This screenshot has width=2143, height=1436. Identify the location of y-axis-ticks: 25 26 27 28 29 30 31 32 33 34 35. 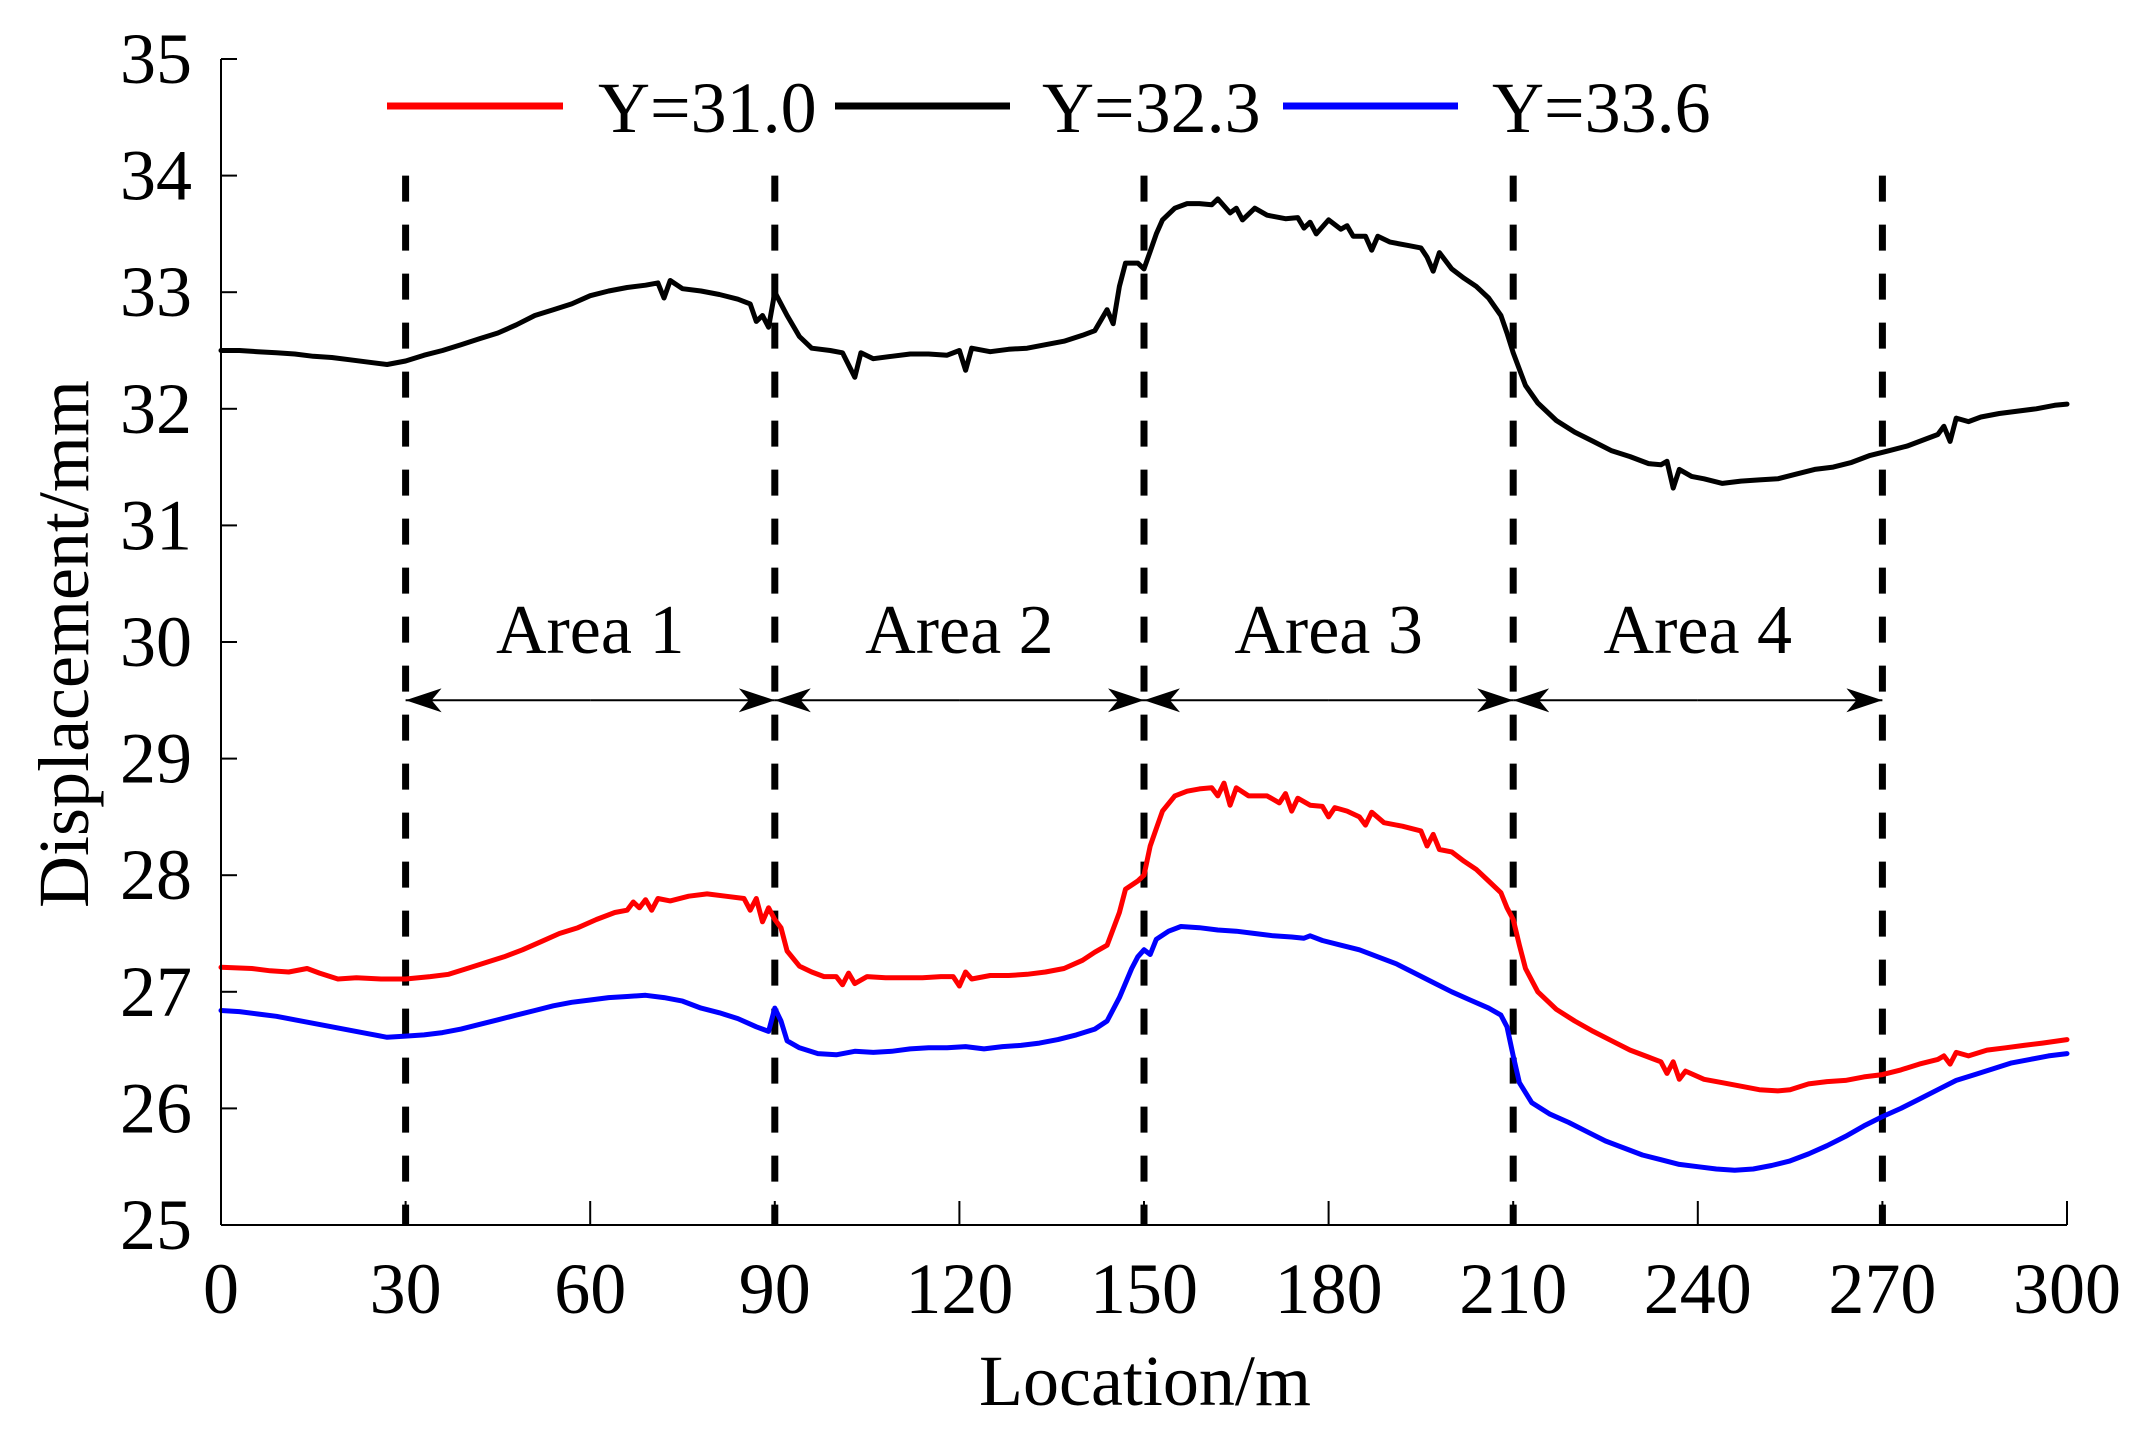
(178, 642).